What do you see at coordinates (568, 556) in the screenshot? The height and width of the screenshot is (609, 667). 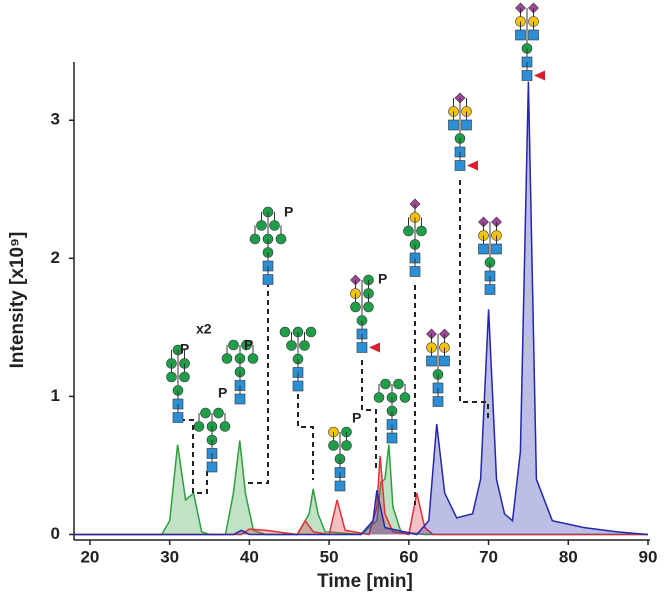 I see `x-tick-label: 80` at bounding box center [568, 556].